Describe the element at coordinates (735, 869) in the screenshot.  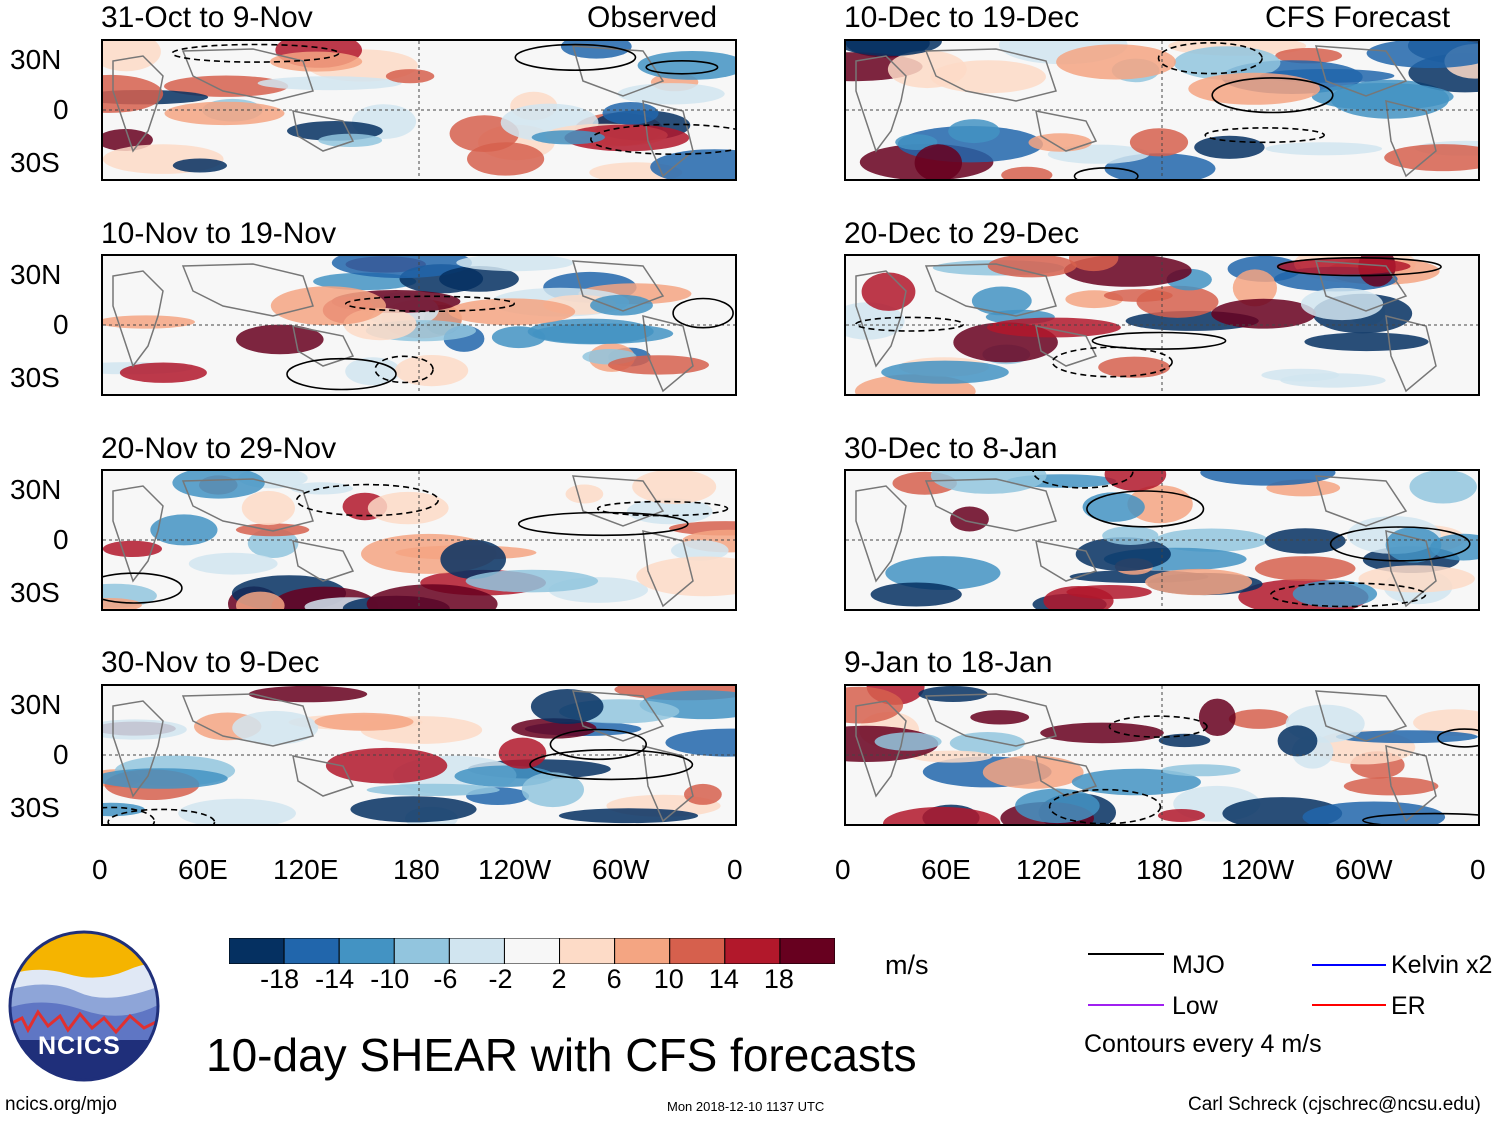
I see `x-tick-left-0-end: 0` at that location.